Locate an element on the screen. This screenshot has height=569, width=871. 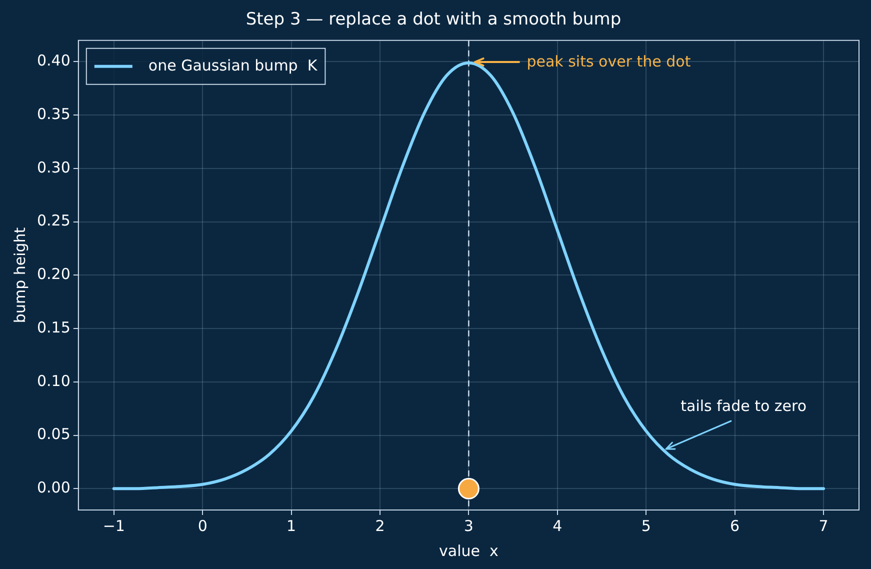
y-tick-label: 0.15 is located at coordinates (53, 327).